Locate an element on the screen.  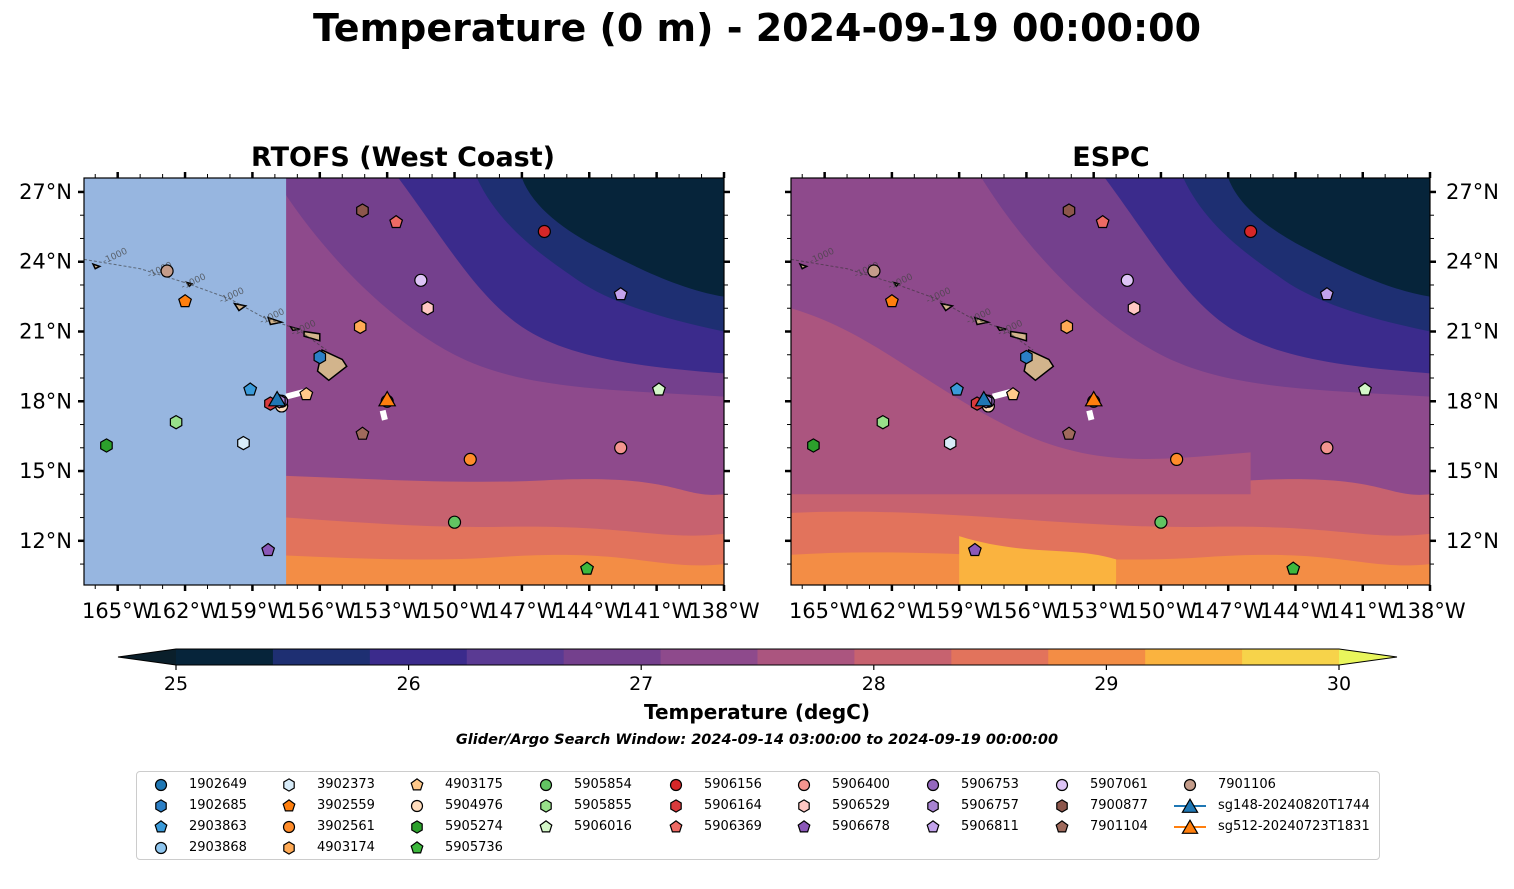
legend-label: 2903868 is located at coordinates (218, 847).